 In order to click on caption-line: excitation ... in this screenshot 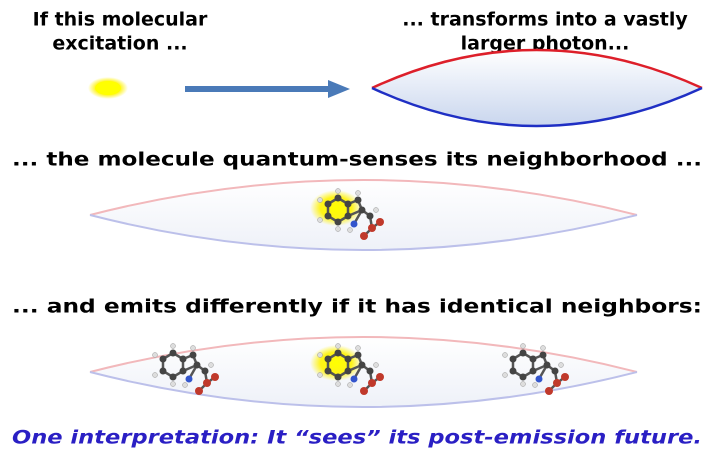, I will do `click(119, 44)`.